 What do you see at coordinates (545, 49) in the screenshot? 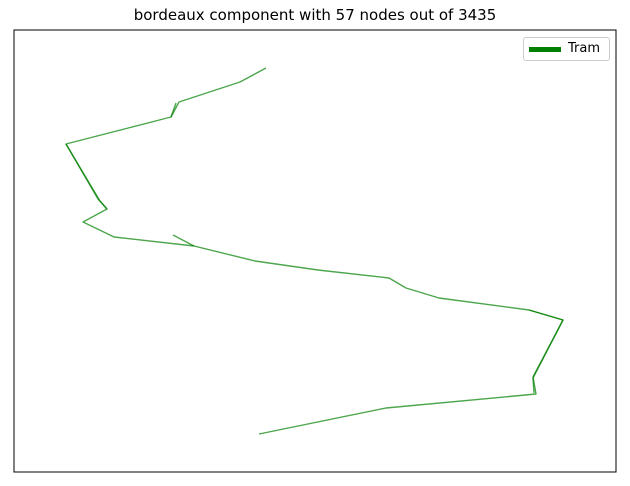
I see `legend-swatch-tram` at bounding box center [545, 49].